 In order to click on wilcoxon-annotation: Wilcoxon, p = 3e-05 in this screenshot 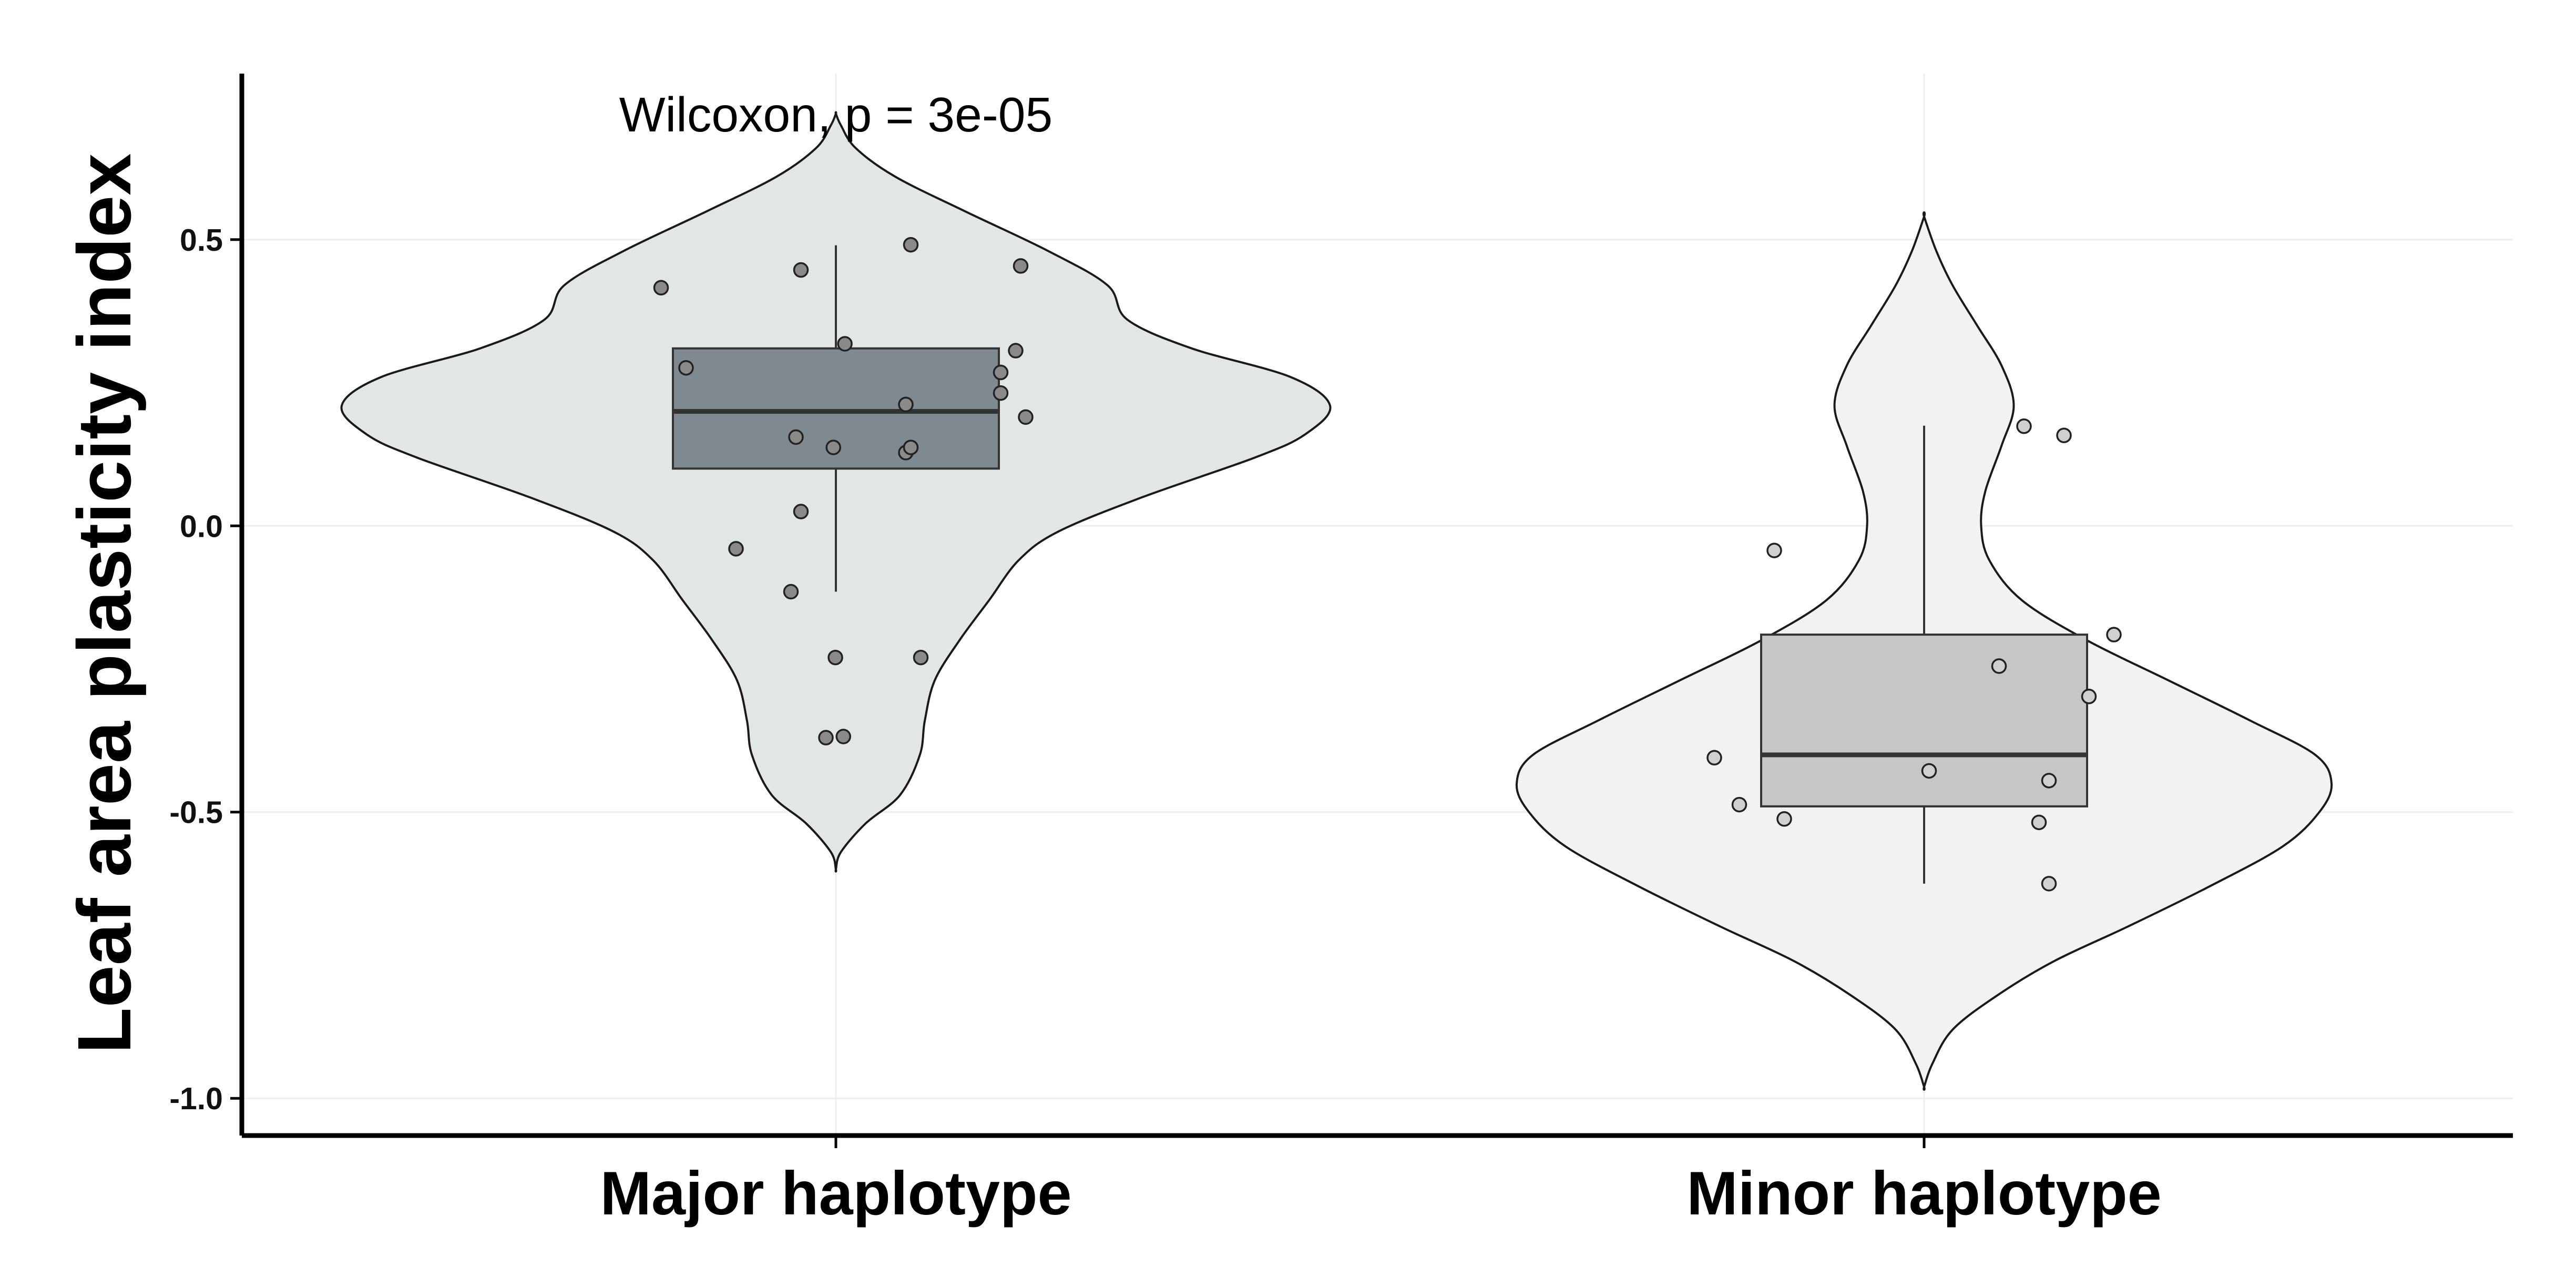, I will do `click(836, 114)`.